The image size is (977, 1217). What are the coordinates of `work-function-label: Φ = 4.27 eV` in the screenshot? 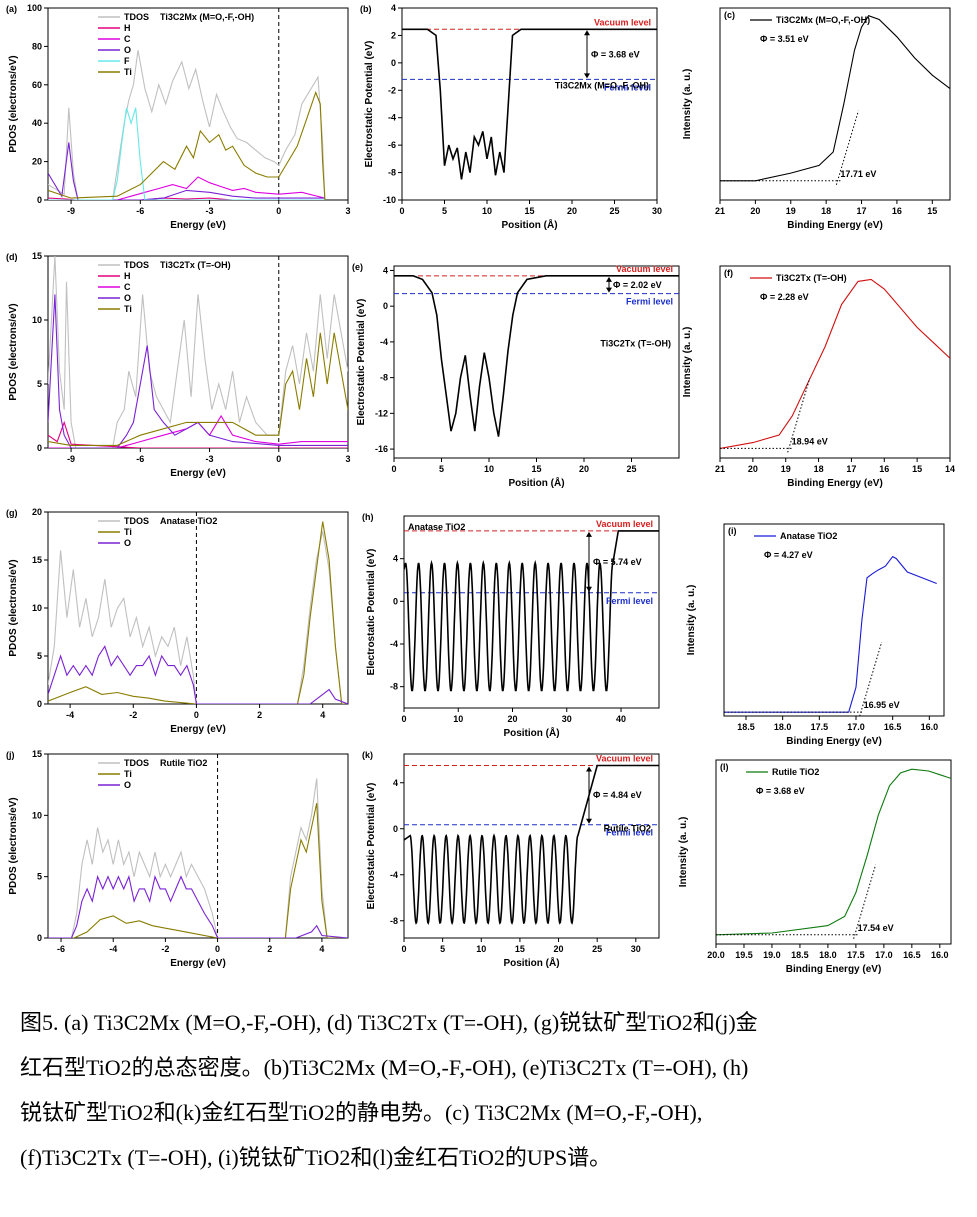 It's located at (788, 555).